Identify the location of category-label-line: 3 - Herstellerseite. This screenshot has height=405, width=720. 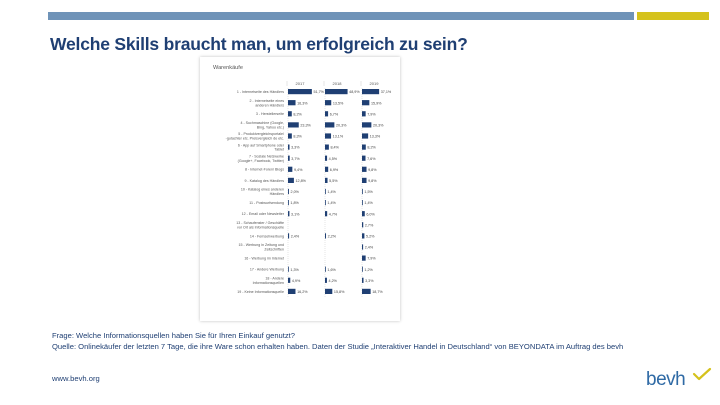
(270, 114).